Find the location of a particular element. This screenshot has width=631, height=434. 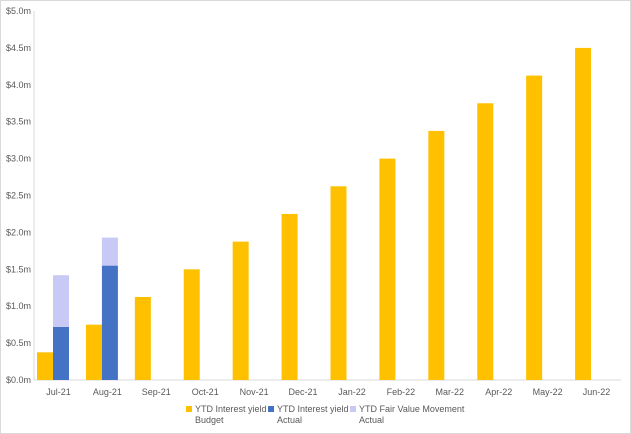

x-tick-label: Sep-21 is located at coordinates (156, 392).